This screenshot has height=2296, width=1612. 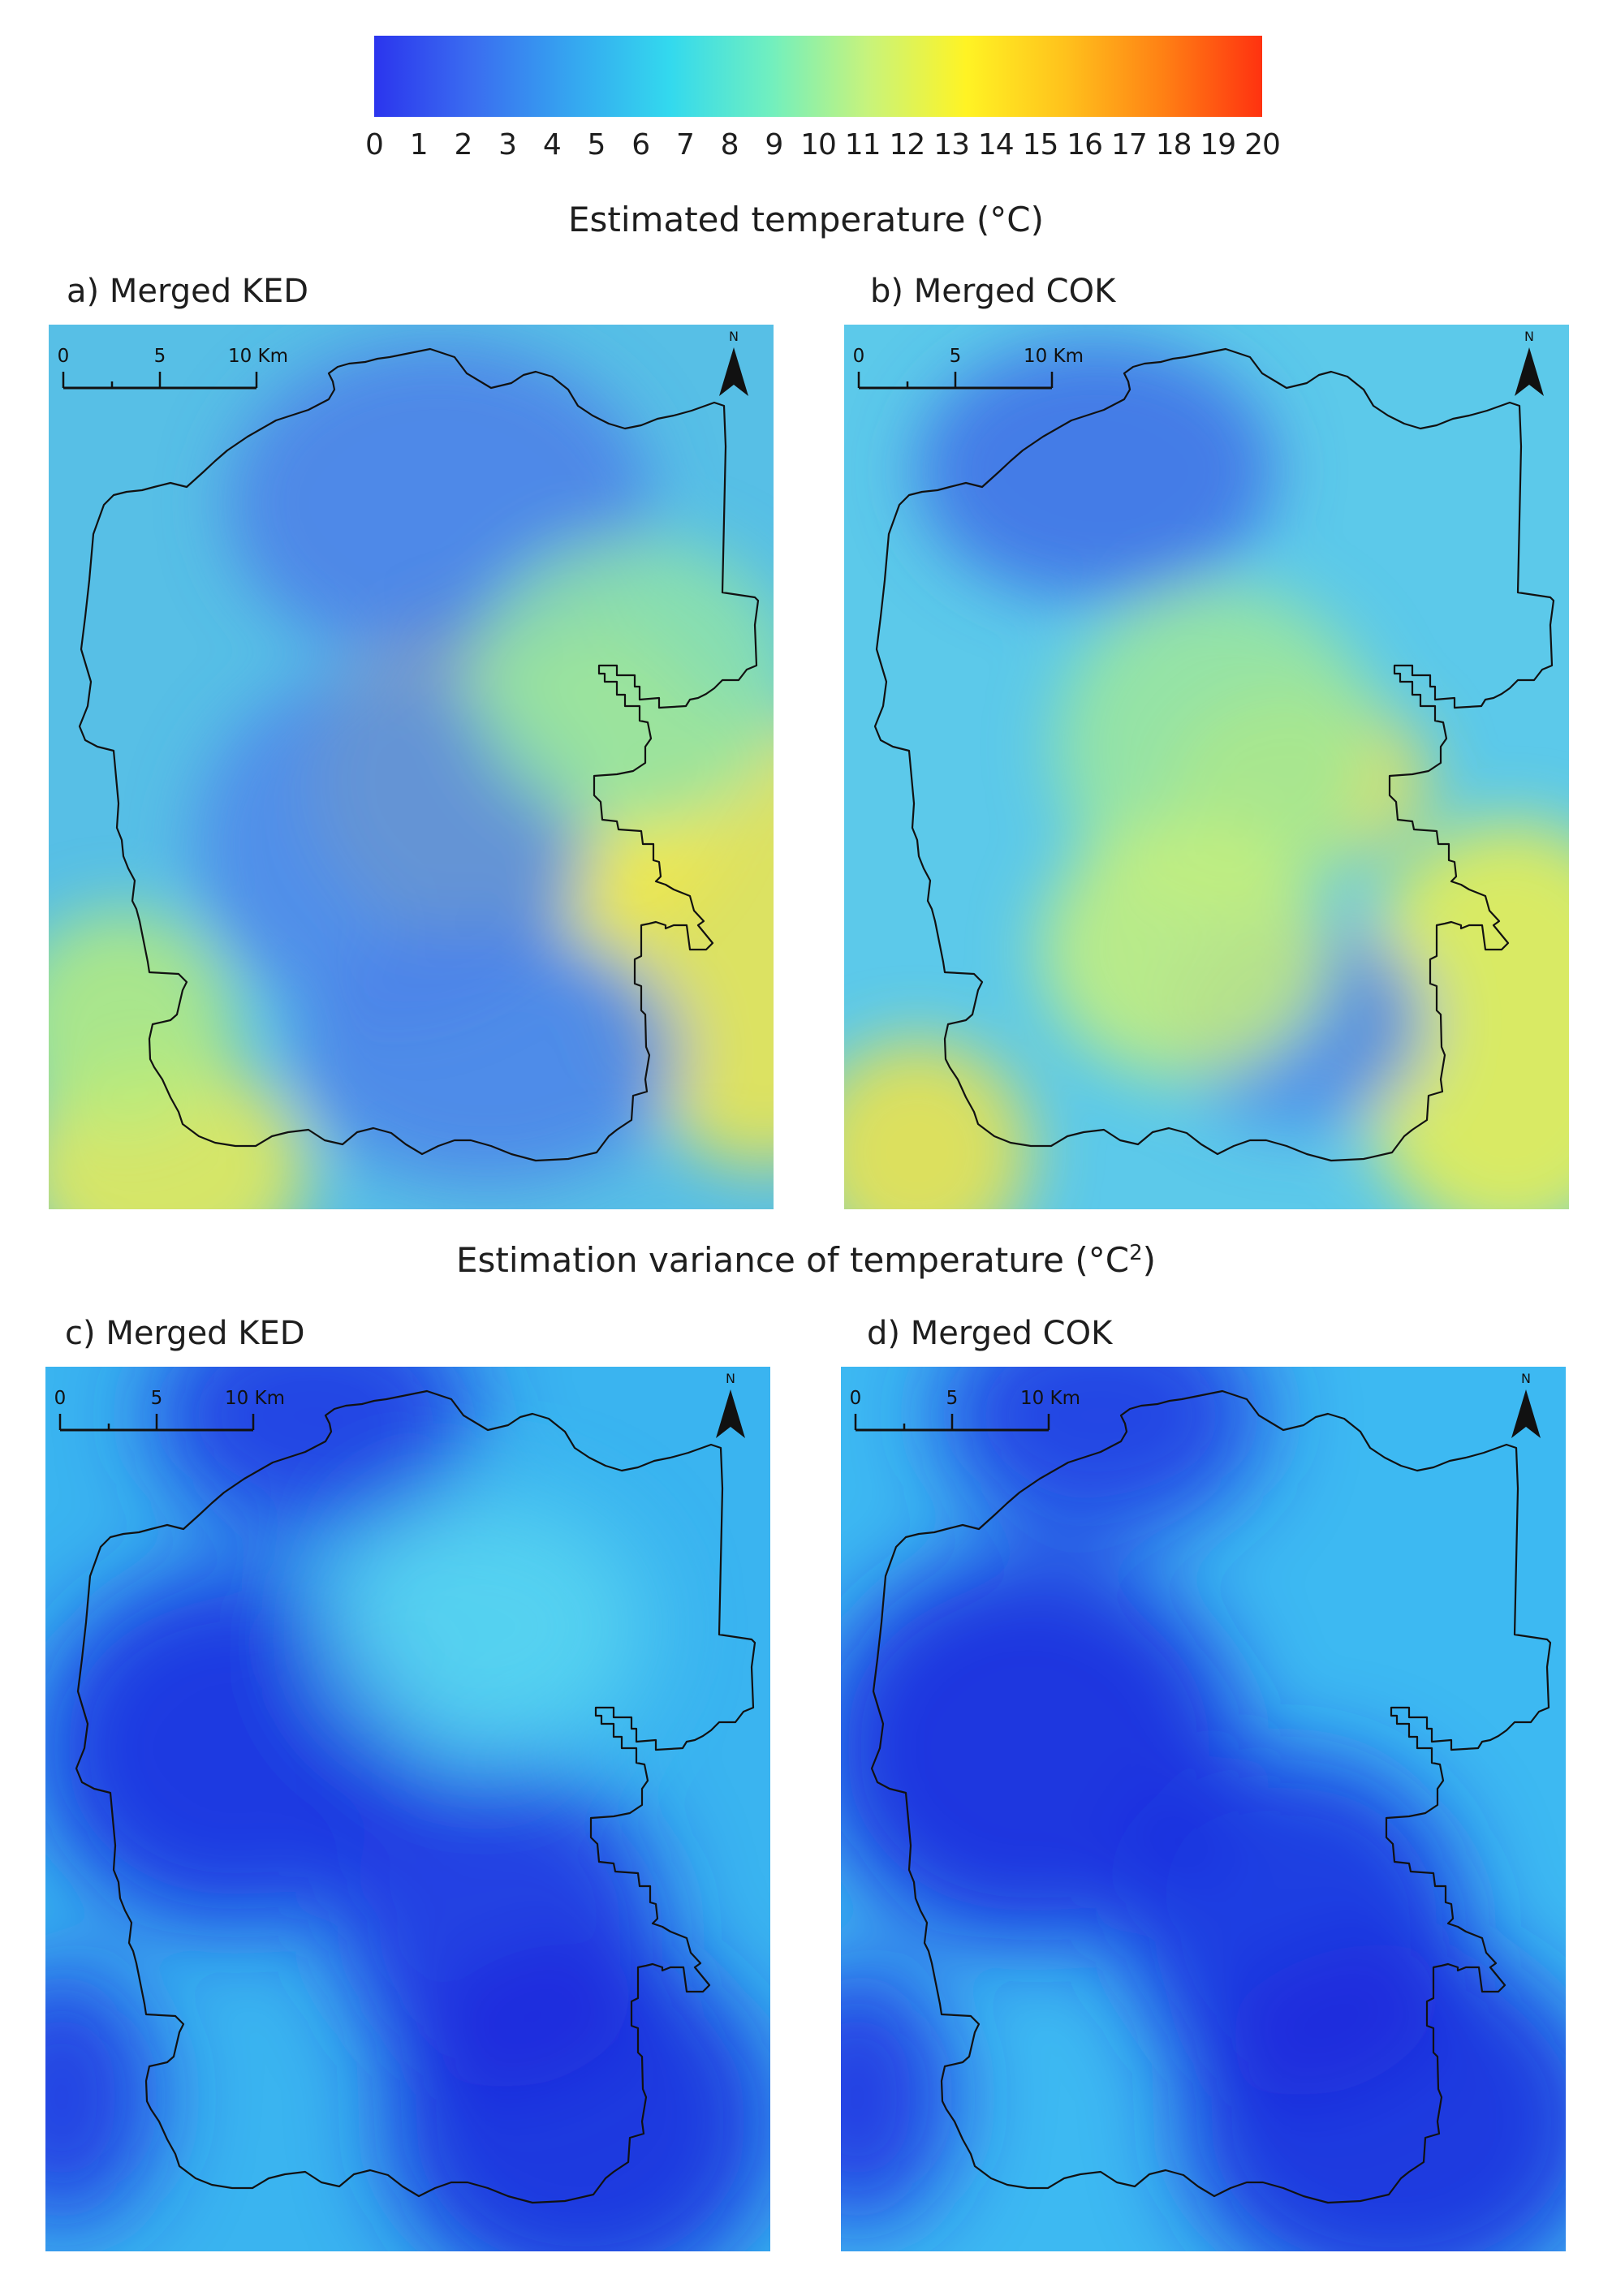 What do you see at coordinates (419, 145) in the screenshot?
I see `colorbar-tick-1: 1` at bounding box center [419, 145].